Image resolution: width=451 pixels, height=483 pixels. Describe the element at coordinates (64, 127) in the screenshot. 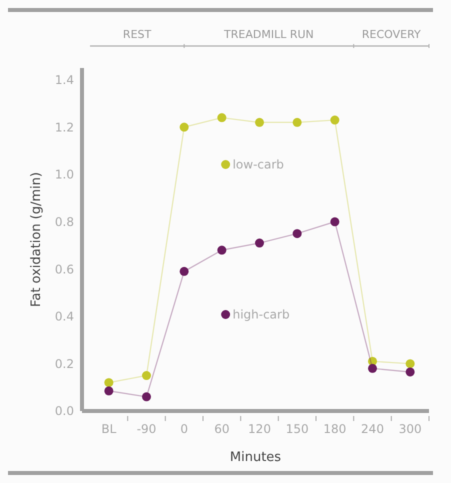

I see `y-tick-label: 1.2` at that location.